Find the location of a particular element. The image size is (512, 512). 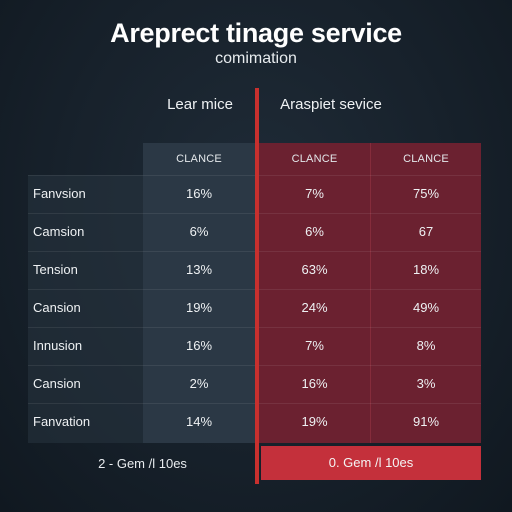

table-cell: 8% is located at coordinates (426, 345).